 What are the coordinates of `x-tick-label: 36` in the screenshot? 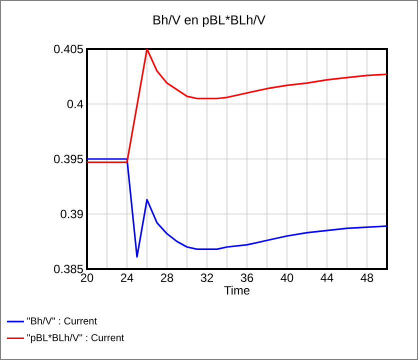 It's located at (247, 278).